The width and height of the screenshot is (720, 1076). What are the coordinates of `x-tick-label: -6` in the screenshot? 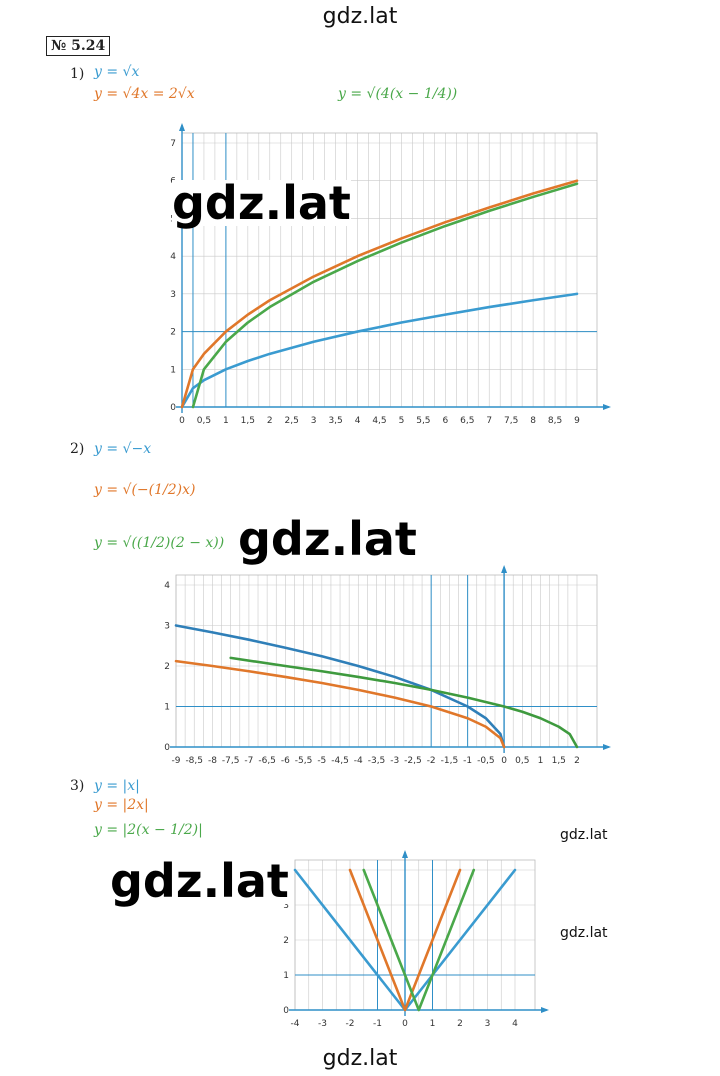 It's located at (285, 761).